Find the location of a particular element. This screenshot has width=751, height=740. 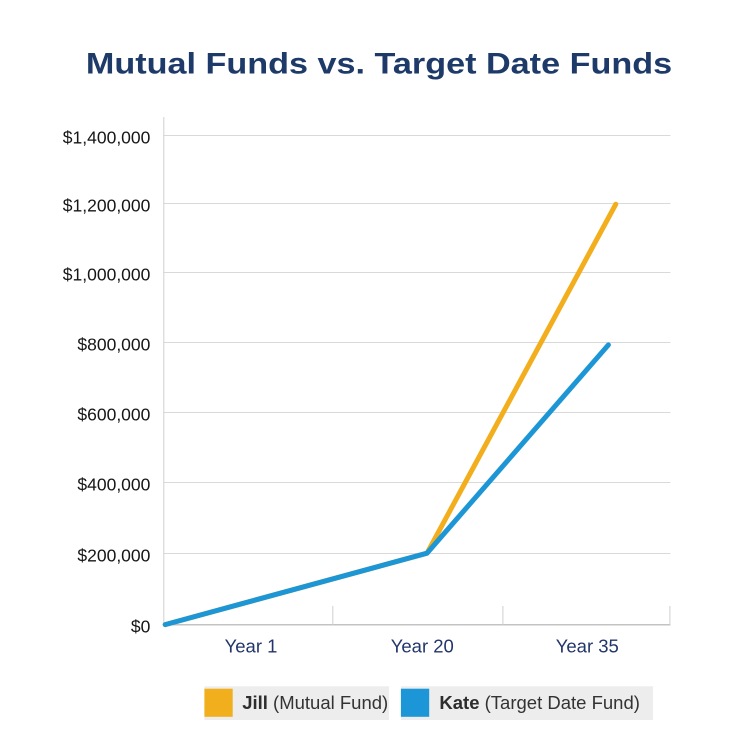

svg-text: $800,000 is located at coordinates (113, 345).